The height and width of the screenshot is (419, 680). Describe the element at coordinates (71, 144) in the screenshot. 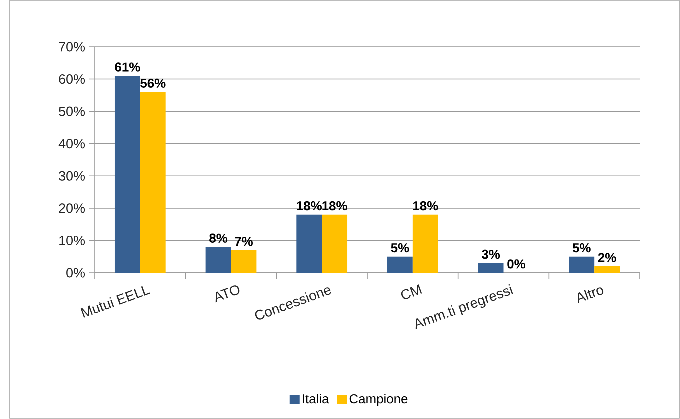

I see `y-tick-label: 40%` at that location.